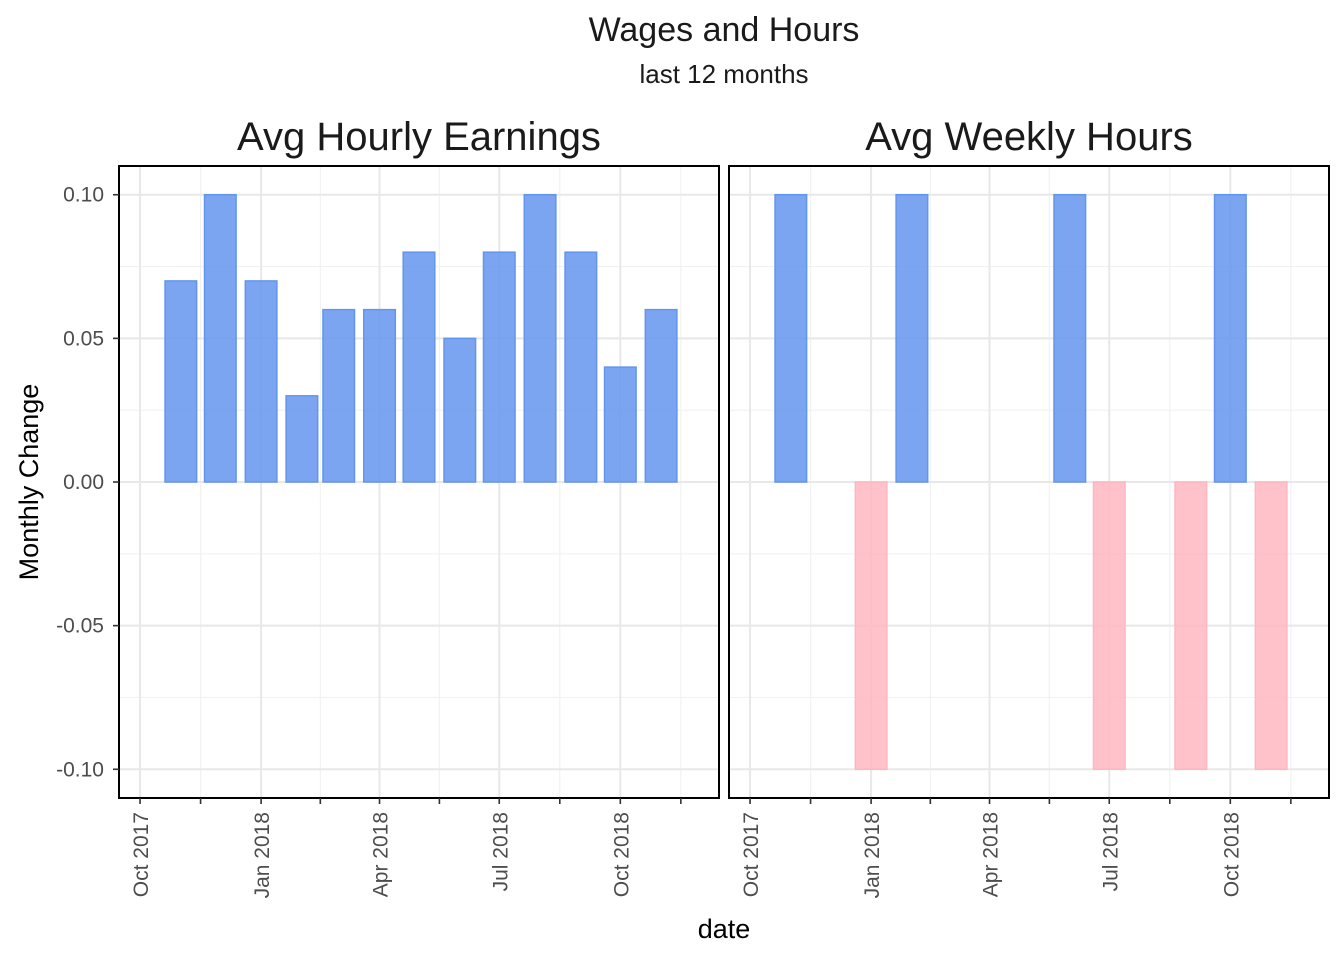 Image resolution: width=1344 pixels, height=960 pixels. I want to click on y-tick-label: 0.00, so click(83, 482).